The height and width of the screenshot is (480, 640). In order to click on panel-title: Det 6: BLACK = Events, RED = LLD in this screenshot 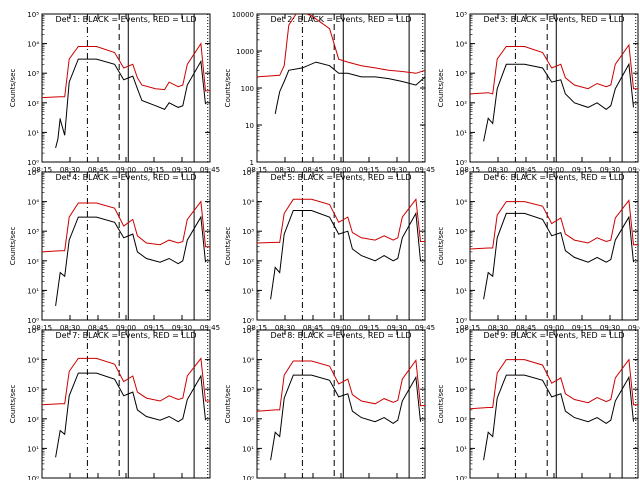, I will do `click(554, 177)`.